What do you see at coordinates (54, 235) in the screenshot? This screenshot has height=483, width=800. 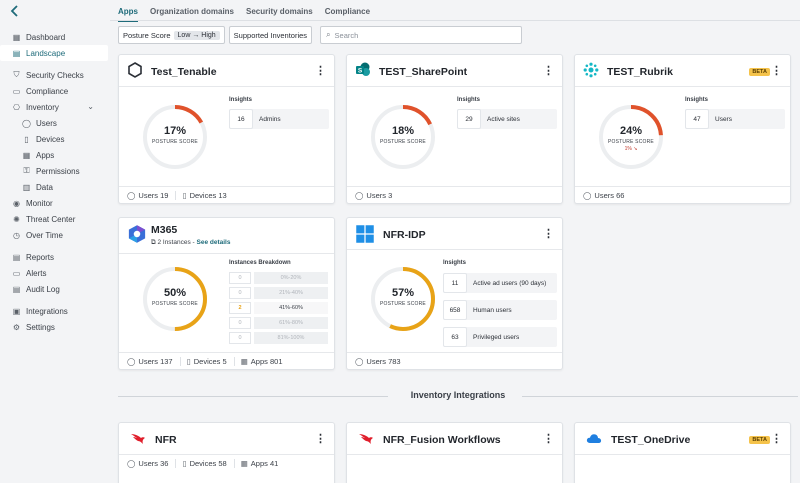 I see `sidebar-item-over-time: ◷ Over Time` at bounding box center [54, 235].